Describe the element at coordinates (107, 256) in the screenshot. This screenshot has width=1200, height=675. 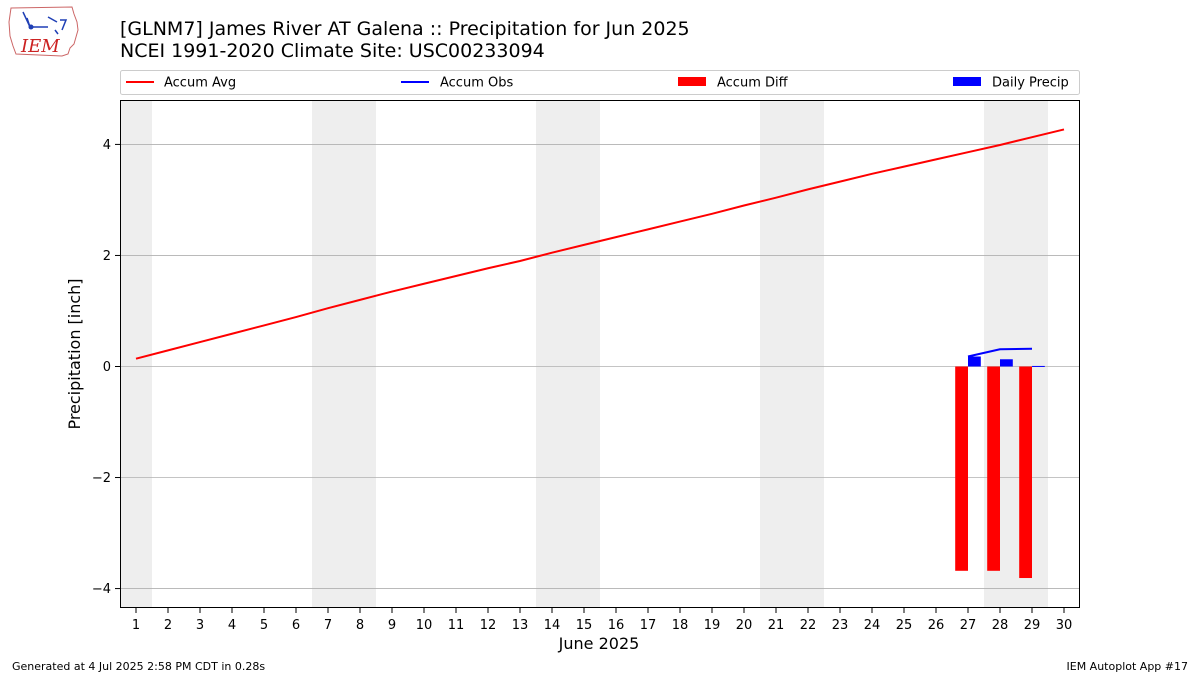
I see `y-tick-label-1: 2` at that location.